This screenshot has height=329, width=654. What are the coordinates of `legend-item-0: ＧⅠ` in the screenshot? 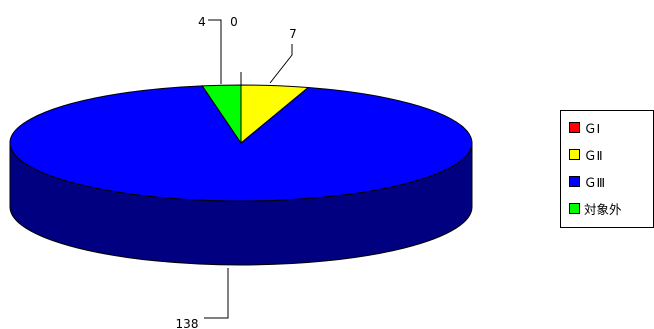 It's located at (585, 127).